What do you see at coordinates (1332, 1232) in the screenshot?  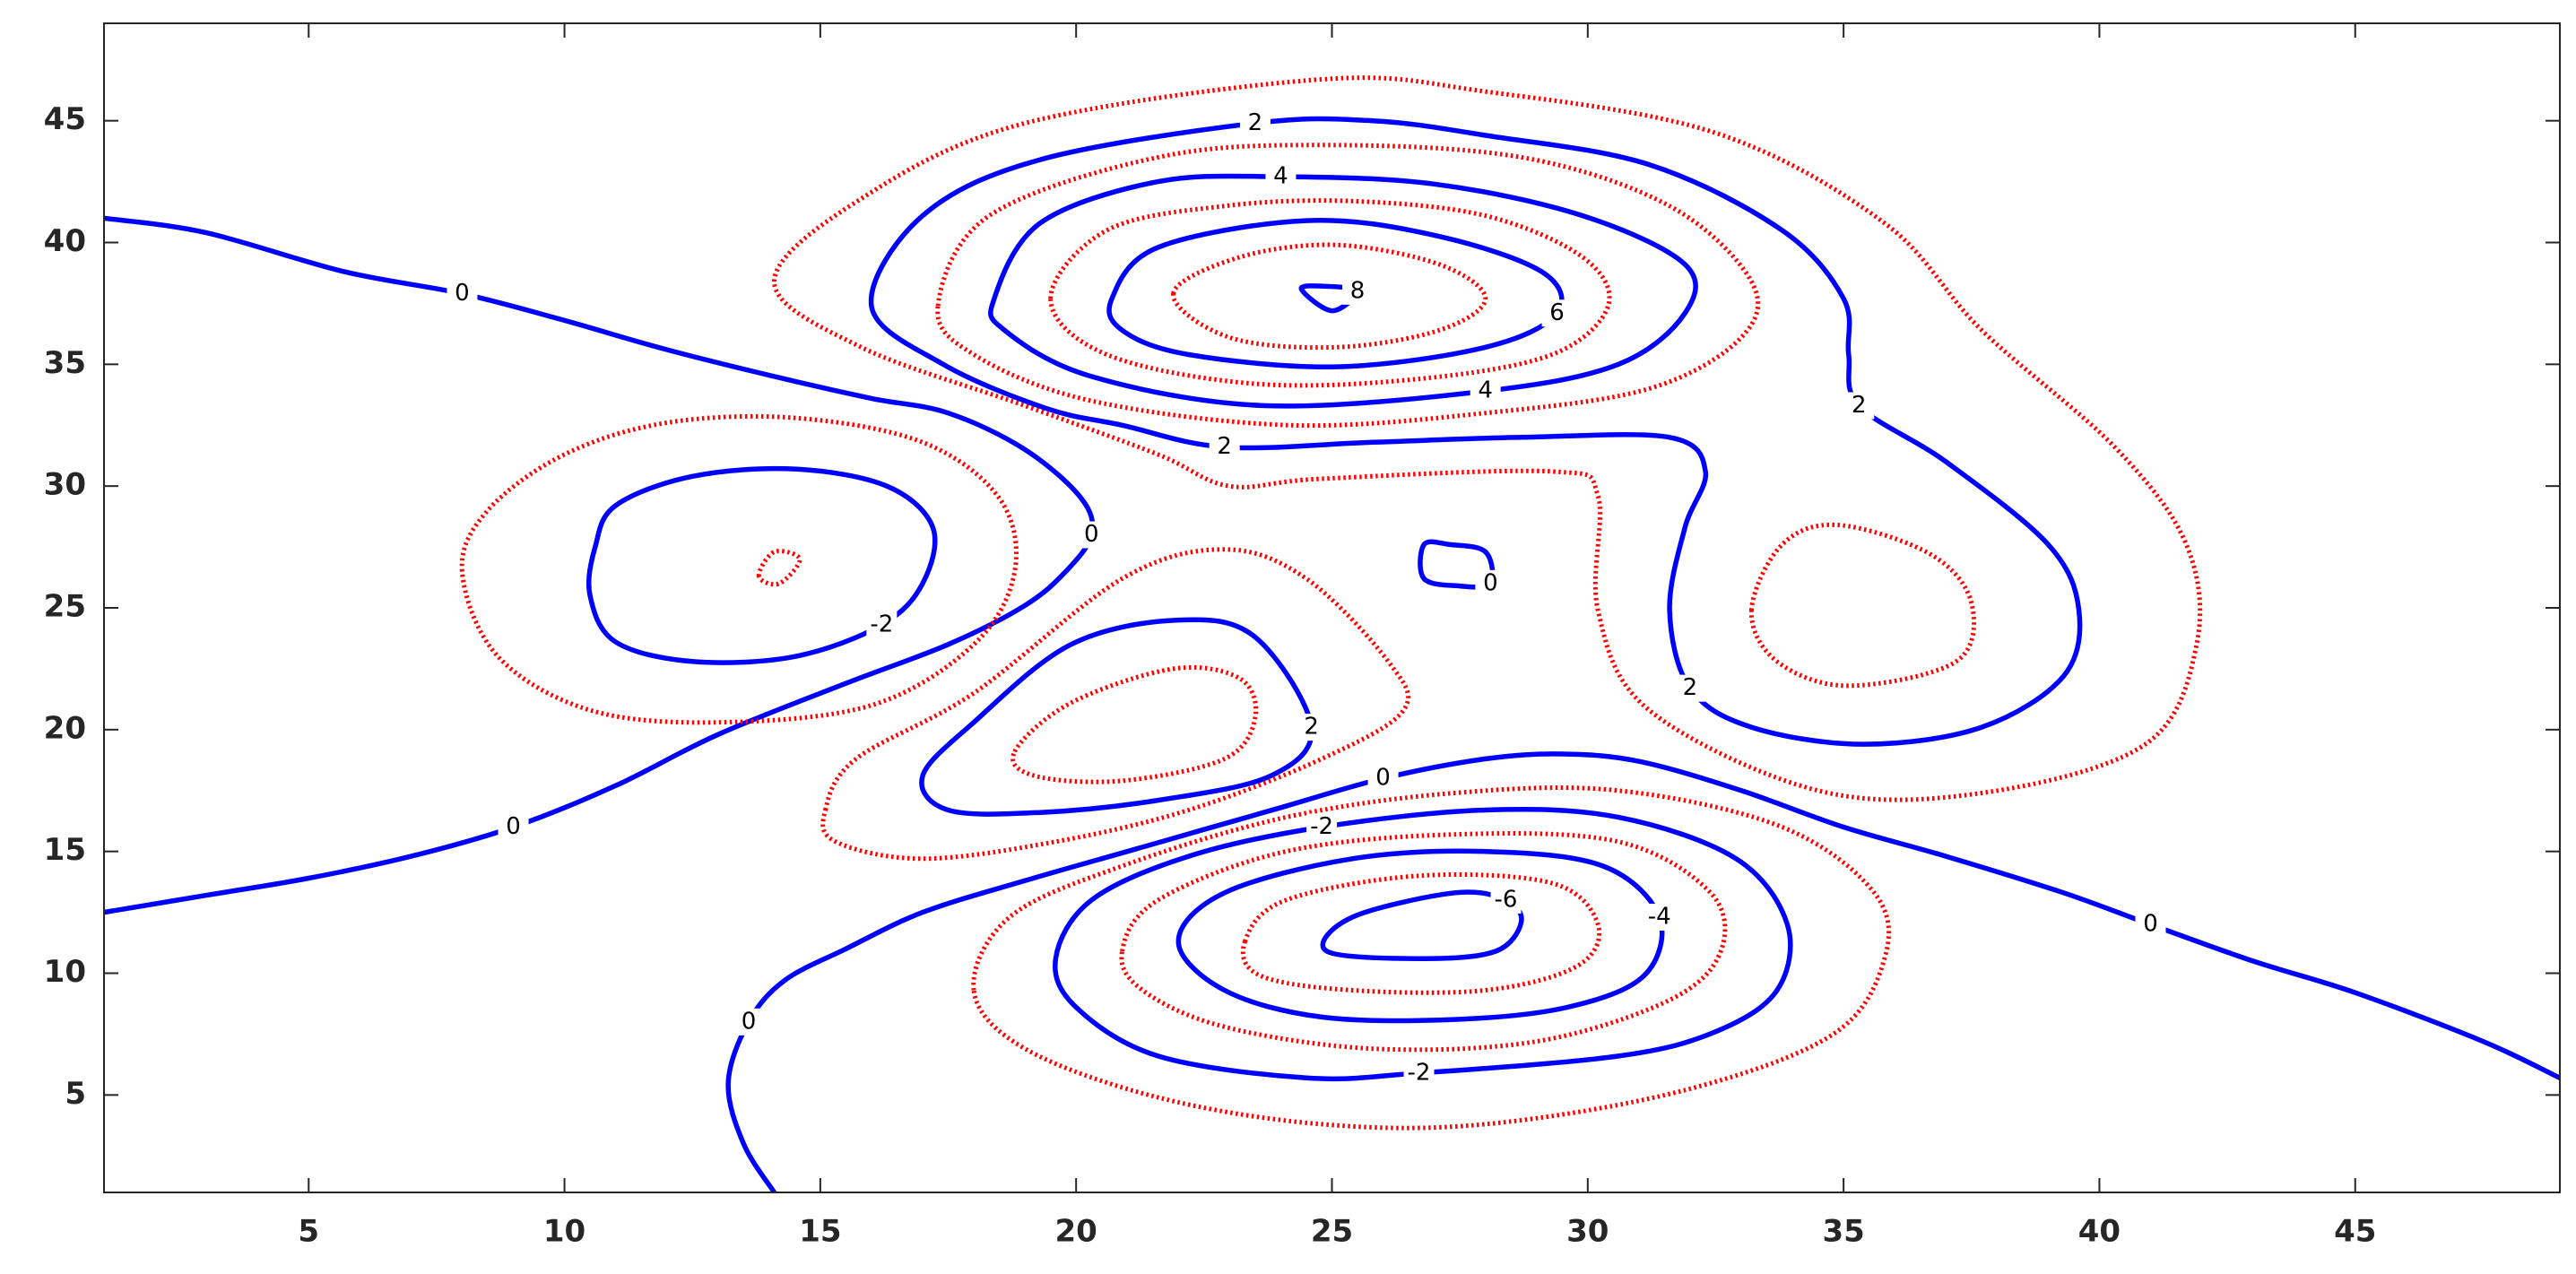 I see `x-tick-label: 25` at bounding box center [1332, 1232].